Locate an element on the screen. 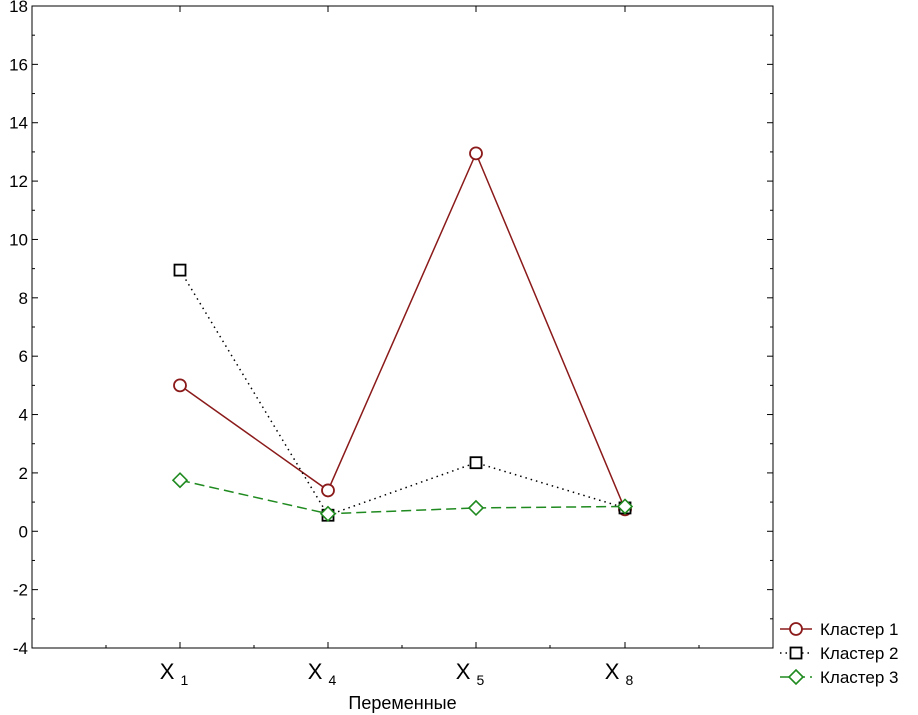  y-tick-label: 4 is located at coordinates (23, 415).